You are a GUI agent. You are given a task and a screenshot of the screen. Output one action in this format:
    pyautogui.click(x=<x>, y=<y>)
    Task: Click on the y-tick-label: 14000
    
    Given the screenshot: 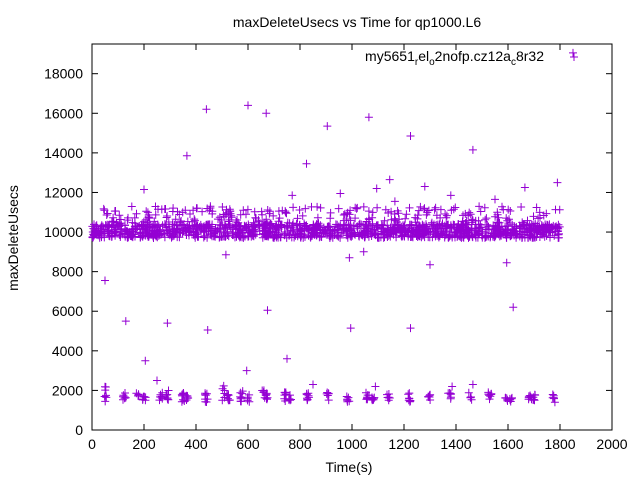 What is the action you would take?
    pyautogui.click(x=63, y=153)
    